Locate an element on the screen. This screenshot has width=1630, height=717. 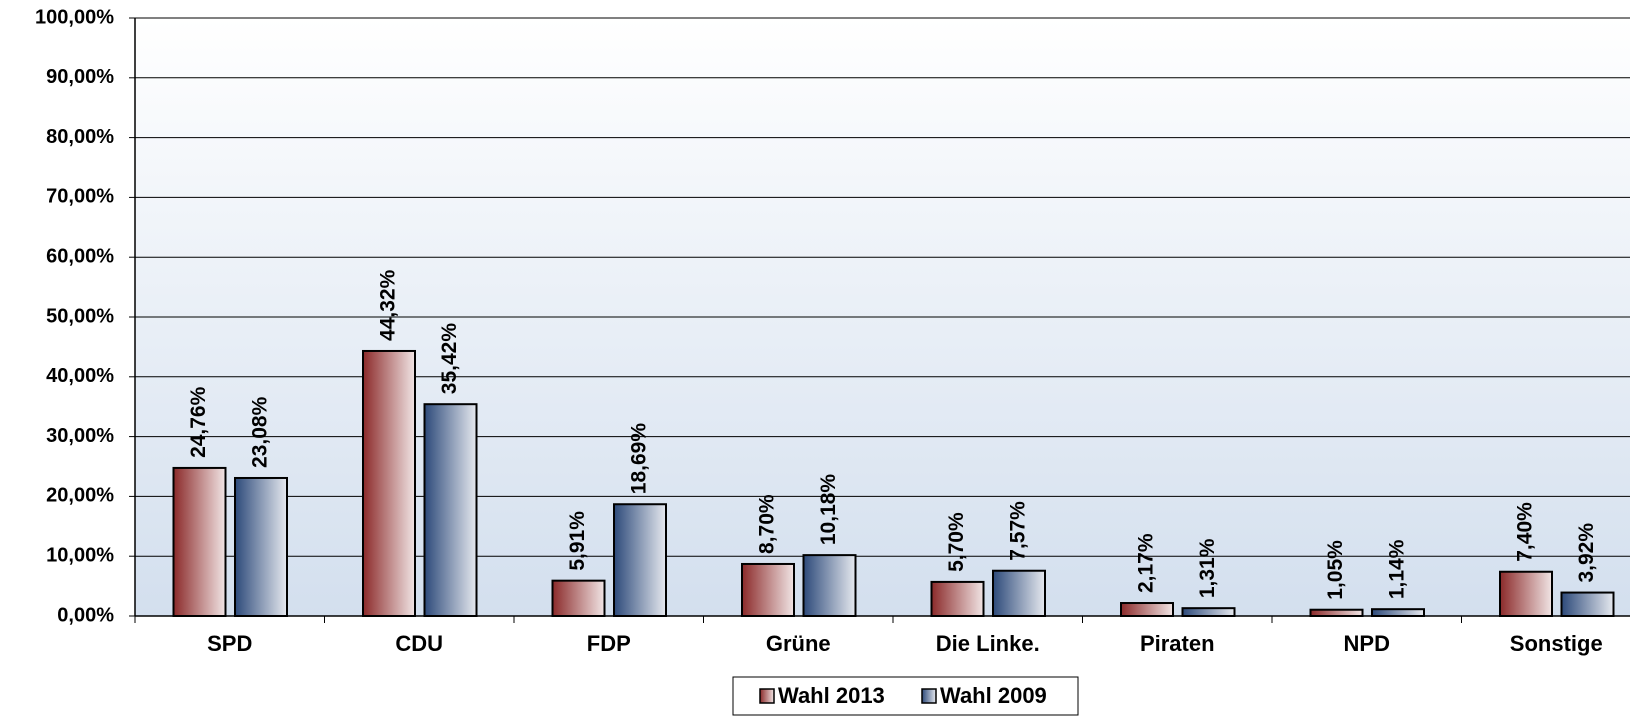
value-label: 5,91% is located at coordinates (577, 541).